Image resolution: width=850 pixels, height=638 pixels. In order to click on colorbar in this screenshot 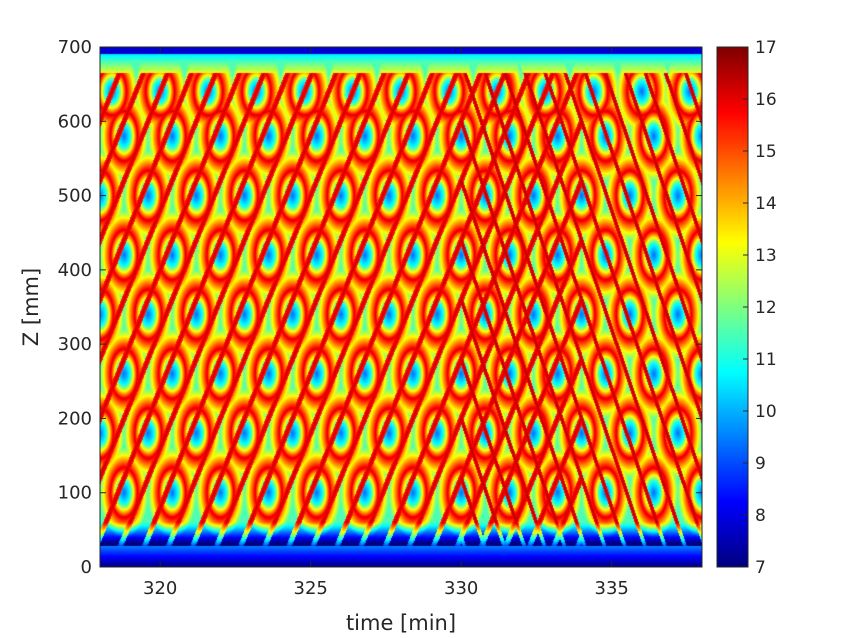, I will do `click(732, 307)`.